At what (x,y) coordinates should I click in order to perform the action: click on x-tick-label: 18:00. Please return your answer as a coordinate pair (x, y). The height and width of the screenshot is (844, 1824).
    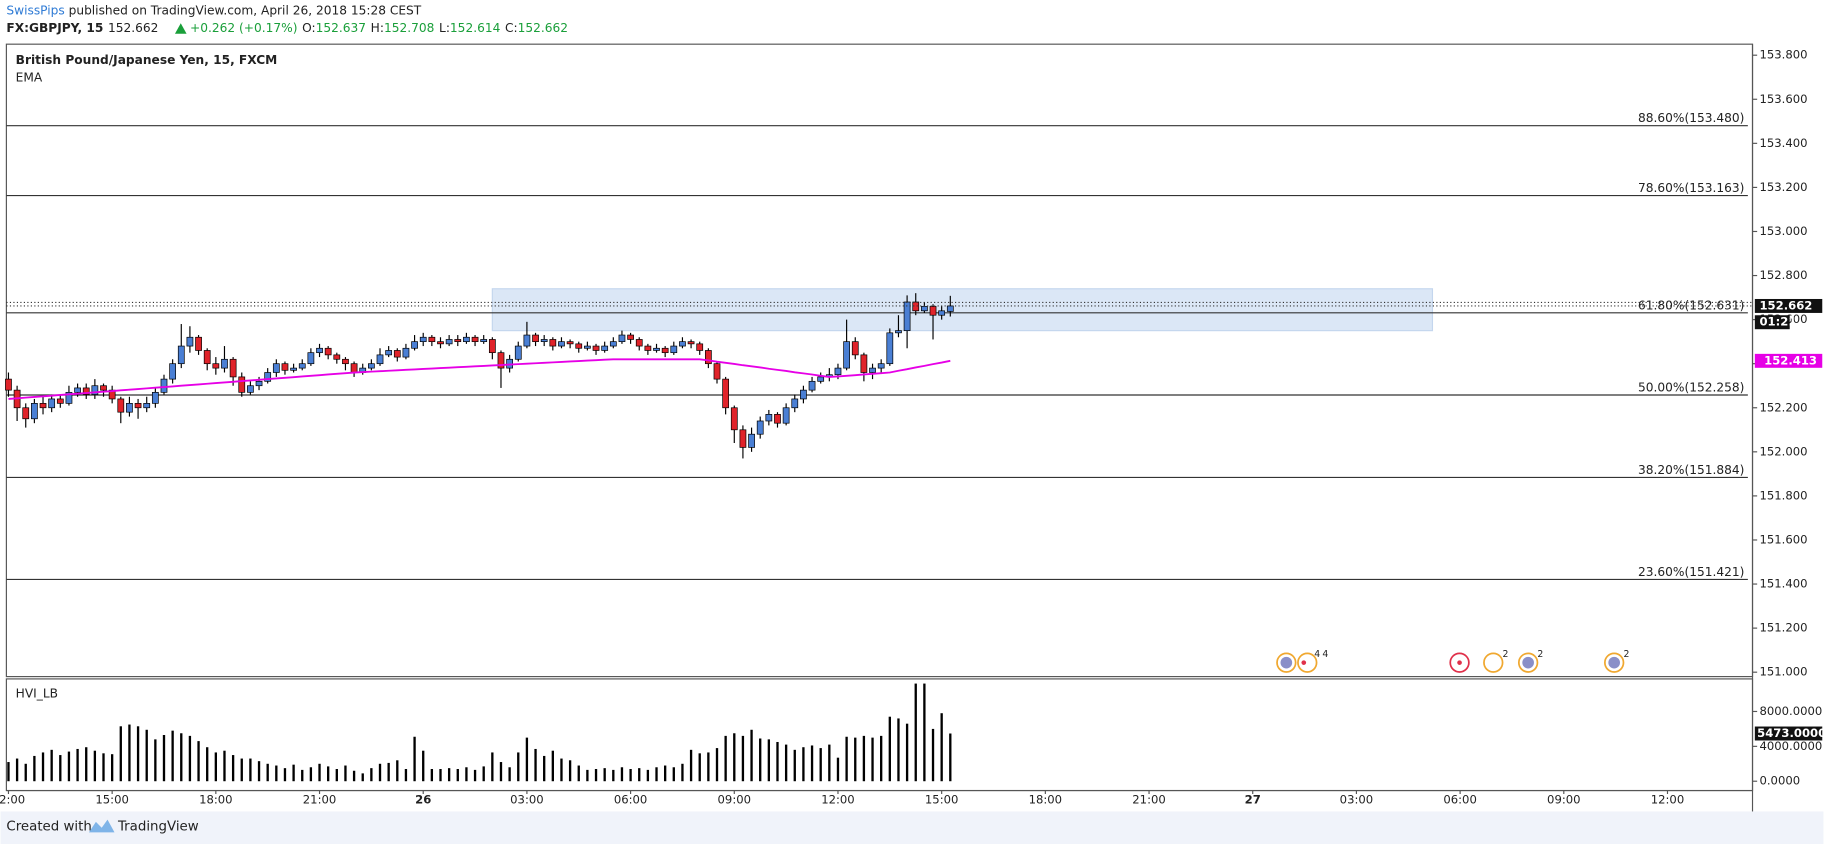
    Looking at the image, I should click on (215, 799).